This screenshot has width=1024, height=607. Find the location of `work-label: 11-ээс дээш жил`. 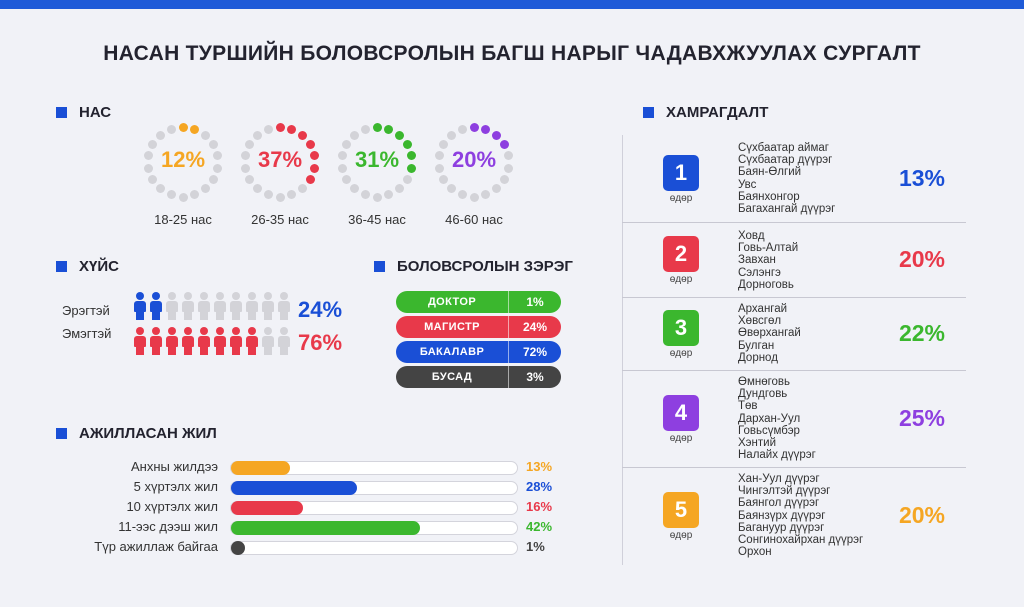

work-label: 11-ээс дээш жил is located at coordinates (168, 526).